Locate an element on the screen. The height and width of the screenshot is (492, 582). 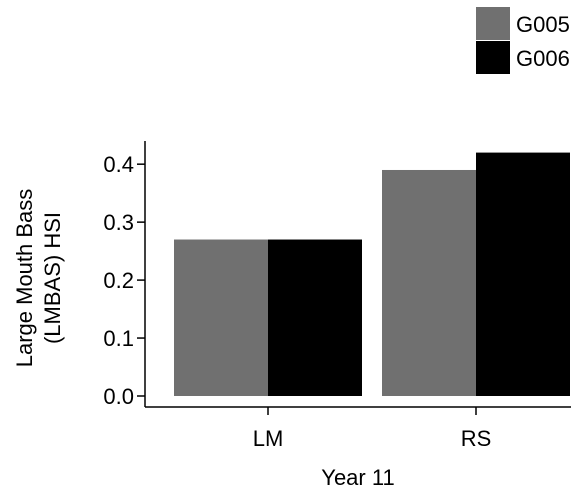
y-axis: 0.0 0.1 0.2 0.3 0.4 is located at coordinates (124, 275).